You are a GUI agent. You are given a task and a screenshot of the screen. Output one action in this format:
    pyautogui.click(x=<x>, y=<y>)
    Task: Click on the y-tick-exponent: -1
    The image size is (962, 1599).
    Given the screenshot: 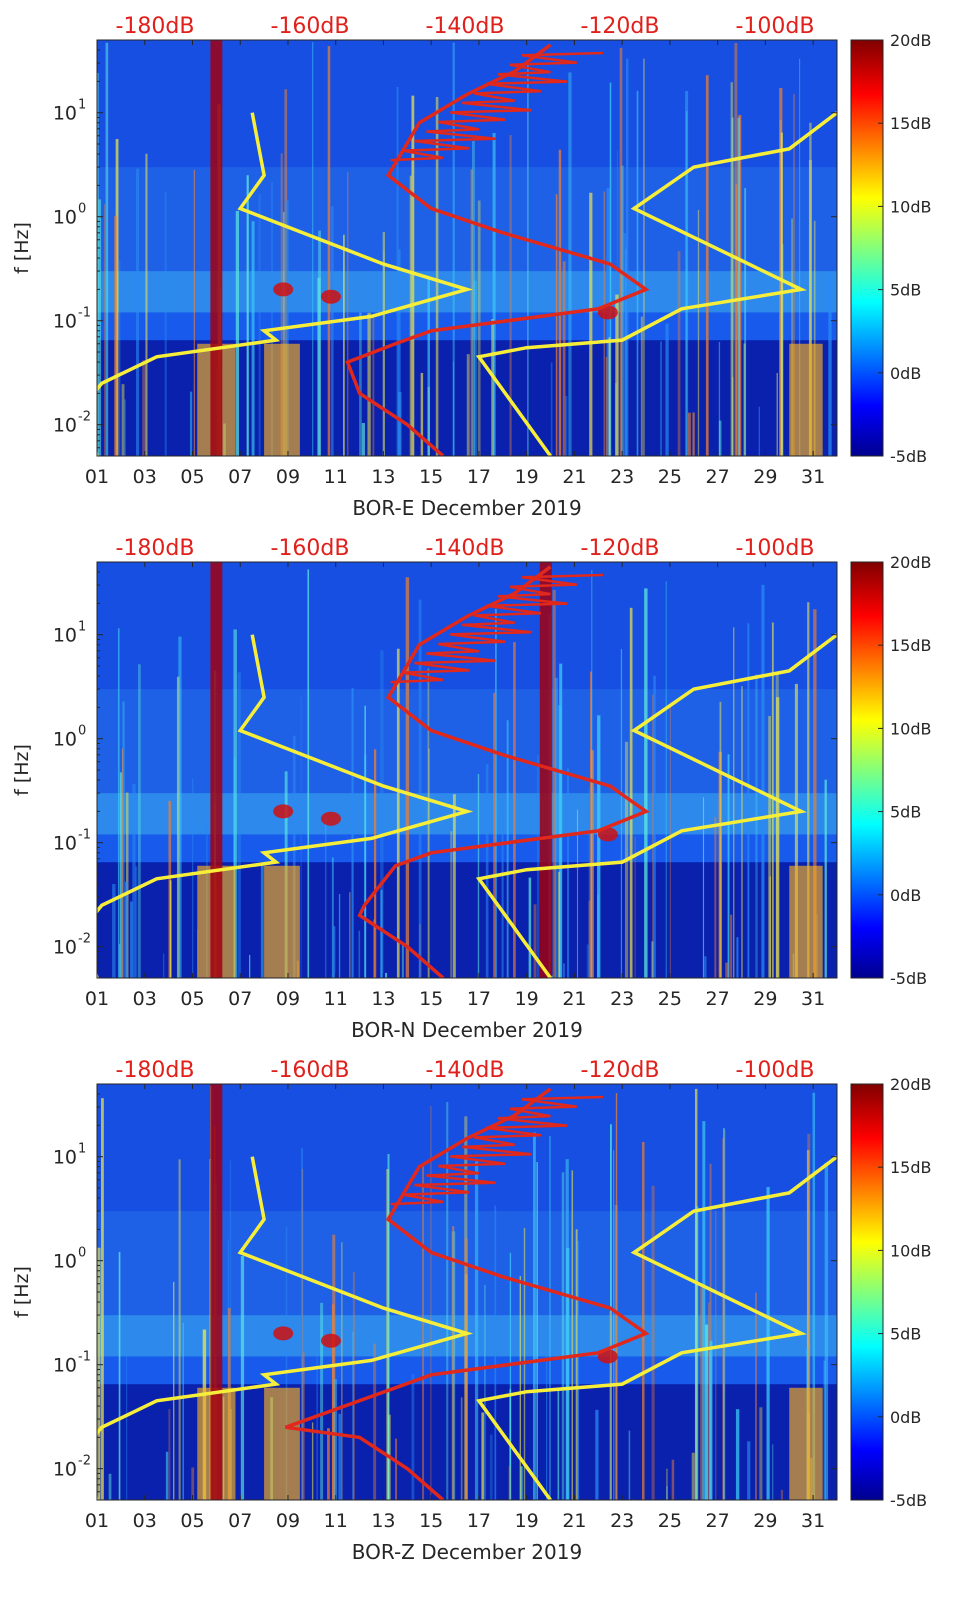 What is the action you would take?
    pyautogui.click(x=84, y=1357)
    